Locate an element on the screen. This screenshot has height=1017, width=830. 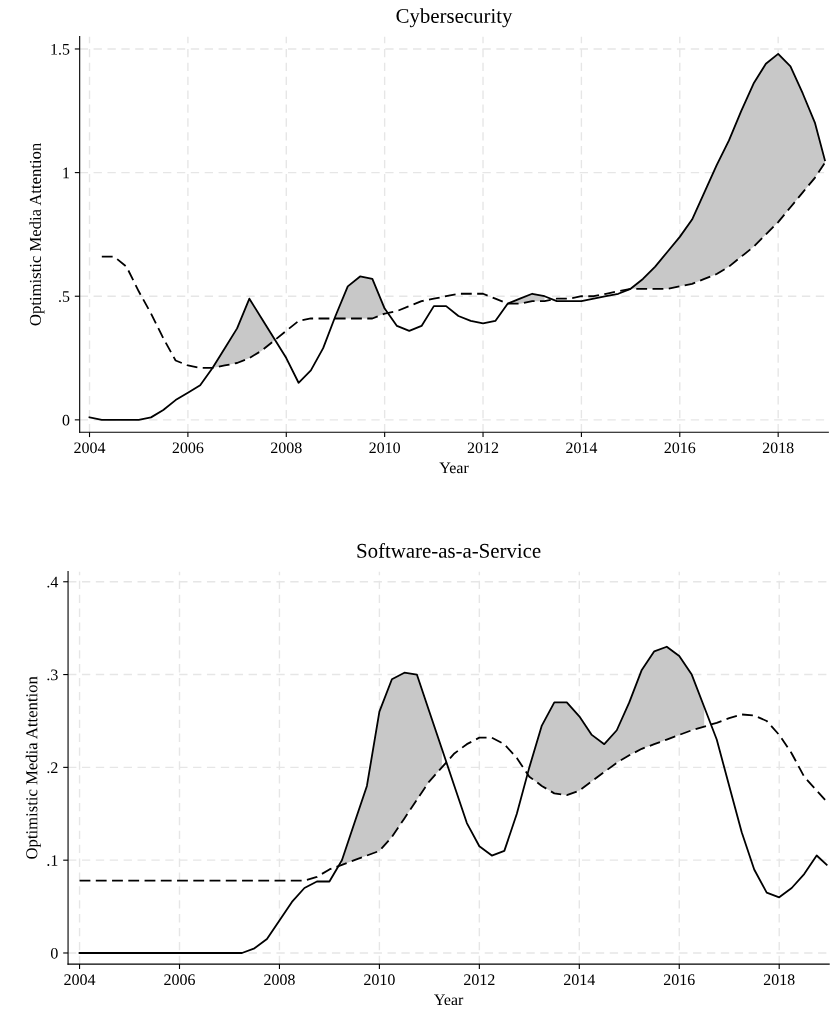
y-tick-label: 1.5 is located at coordinates (60, 49).